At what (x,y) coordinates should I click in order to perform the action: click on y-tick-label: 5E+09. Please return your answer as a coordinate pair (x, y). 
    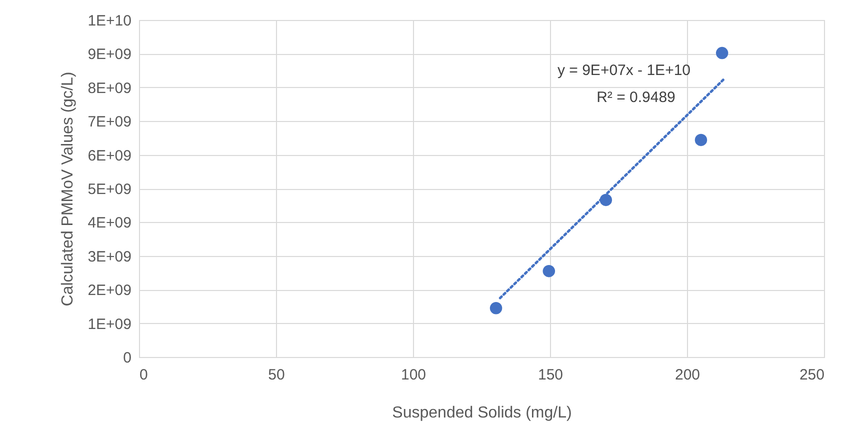
    Looking at the image, I should click on (110, 189).